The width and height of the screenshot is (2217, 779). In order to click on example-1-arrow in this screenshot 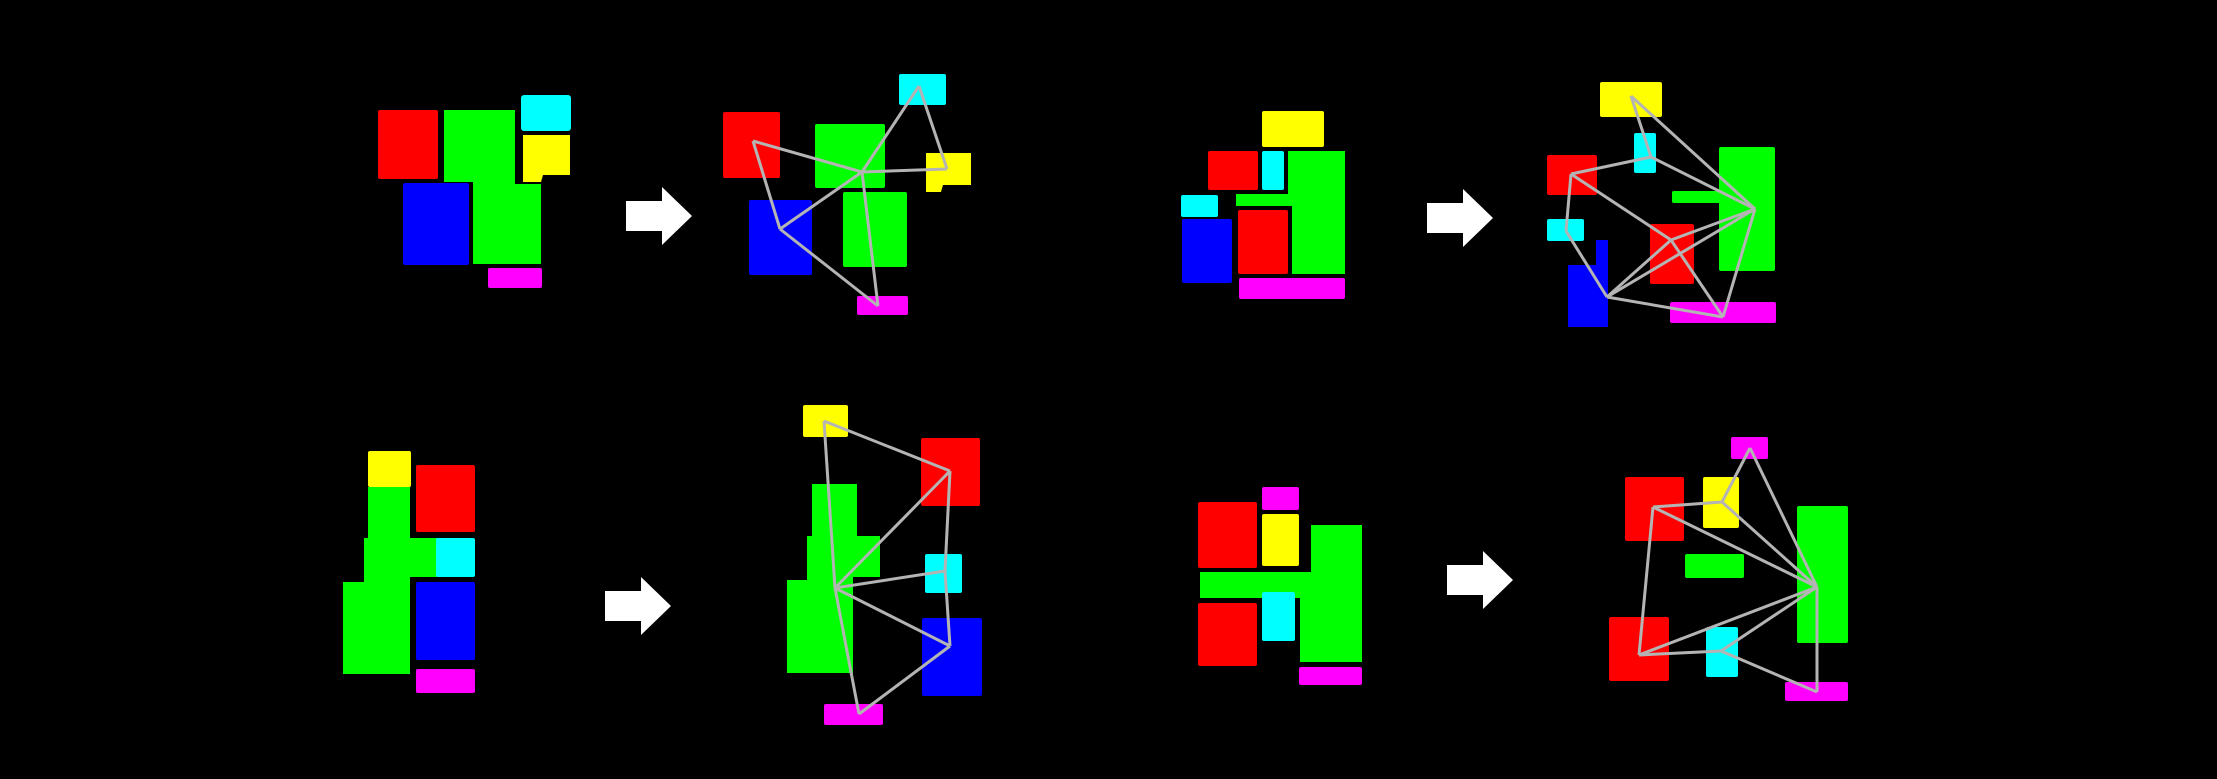, I will do `click(659, 216)`.